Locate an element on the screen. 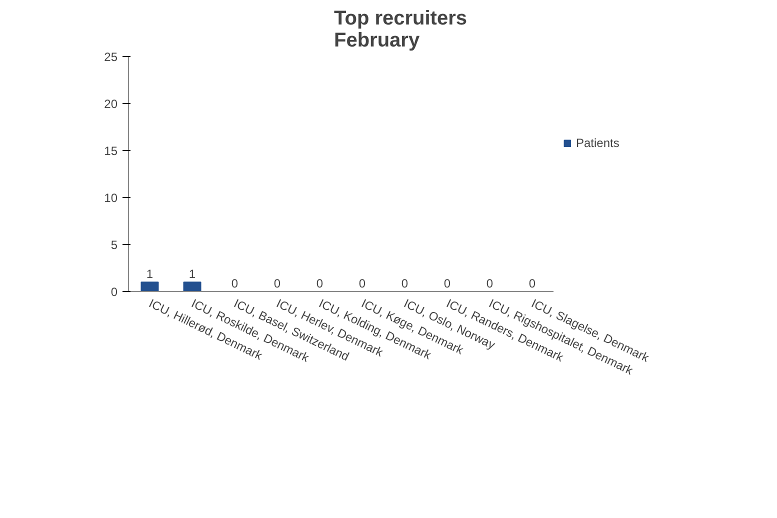 The image size is (777, 518). y-tick-label: 0 is located at coordinates (114, 292).